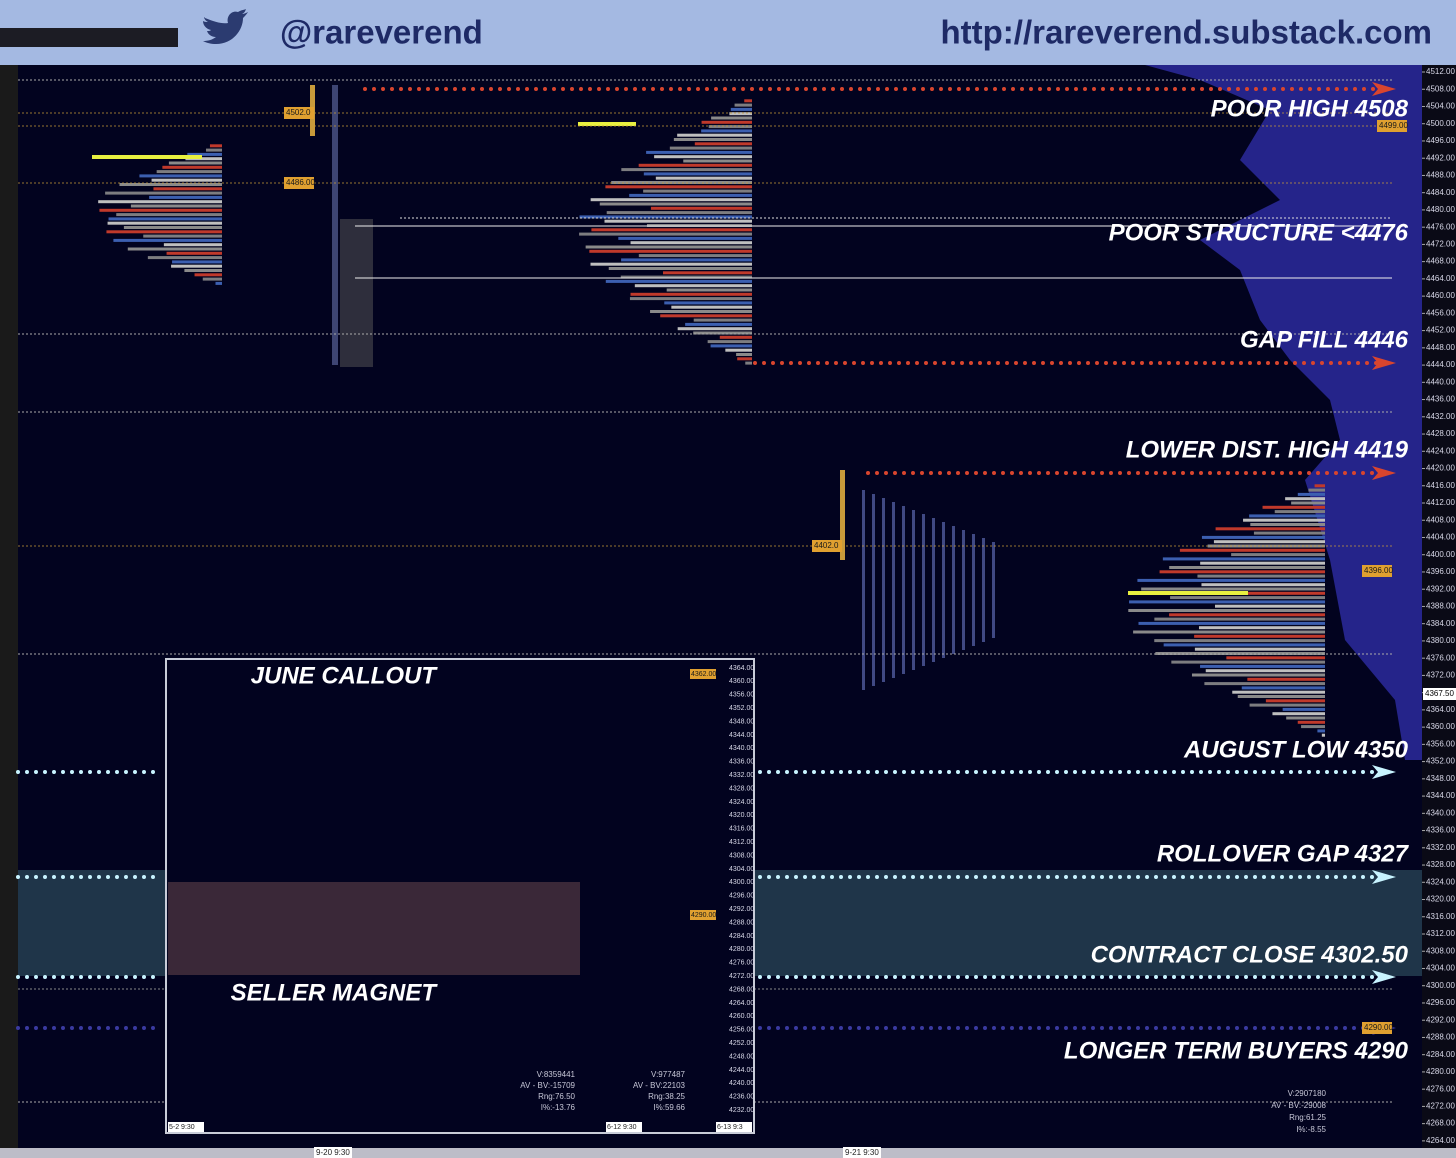 The height and width of the screenshot is (1158, 1456). I want to click on callout-axis-label: 4340.00, so click(741, 748).